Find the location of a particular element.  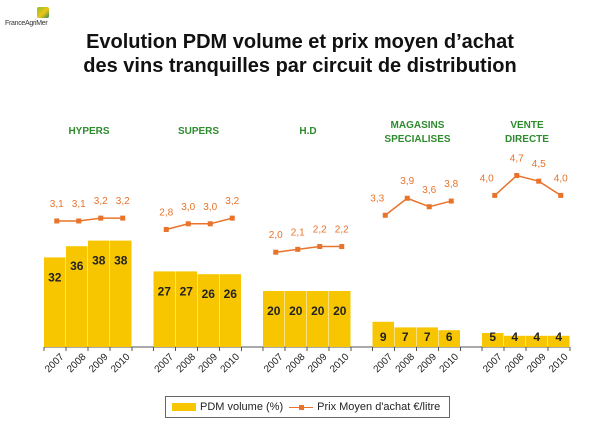

group-label: MAGASINS is located at coordinates (418, 125).